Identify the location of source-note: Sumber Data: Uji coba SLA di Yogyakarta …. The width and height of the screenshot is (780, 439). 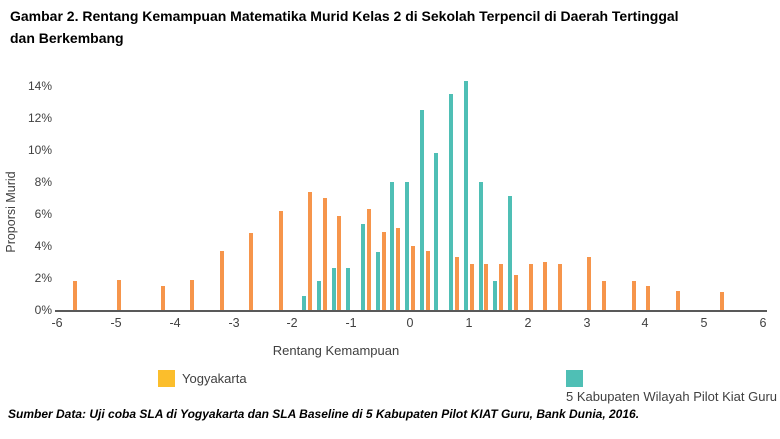
(324, 414).